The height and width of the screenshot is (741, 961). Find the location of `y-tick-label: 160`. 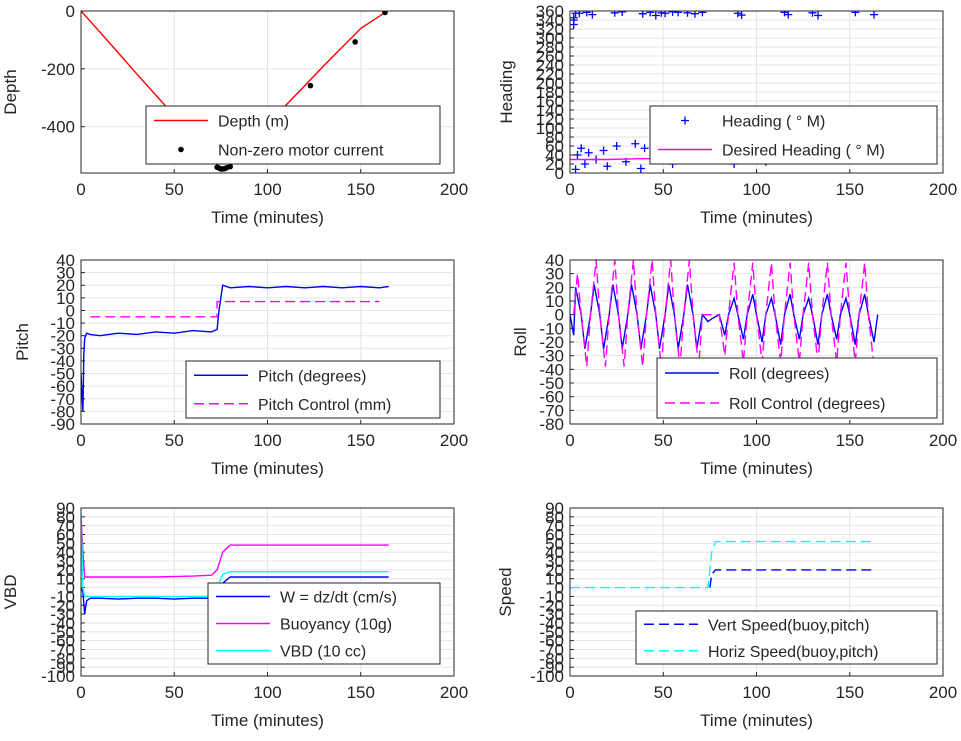

y-tick-label: 160 is located at coordinates (550, 101).